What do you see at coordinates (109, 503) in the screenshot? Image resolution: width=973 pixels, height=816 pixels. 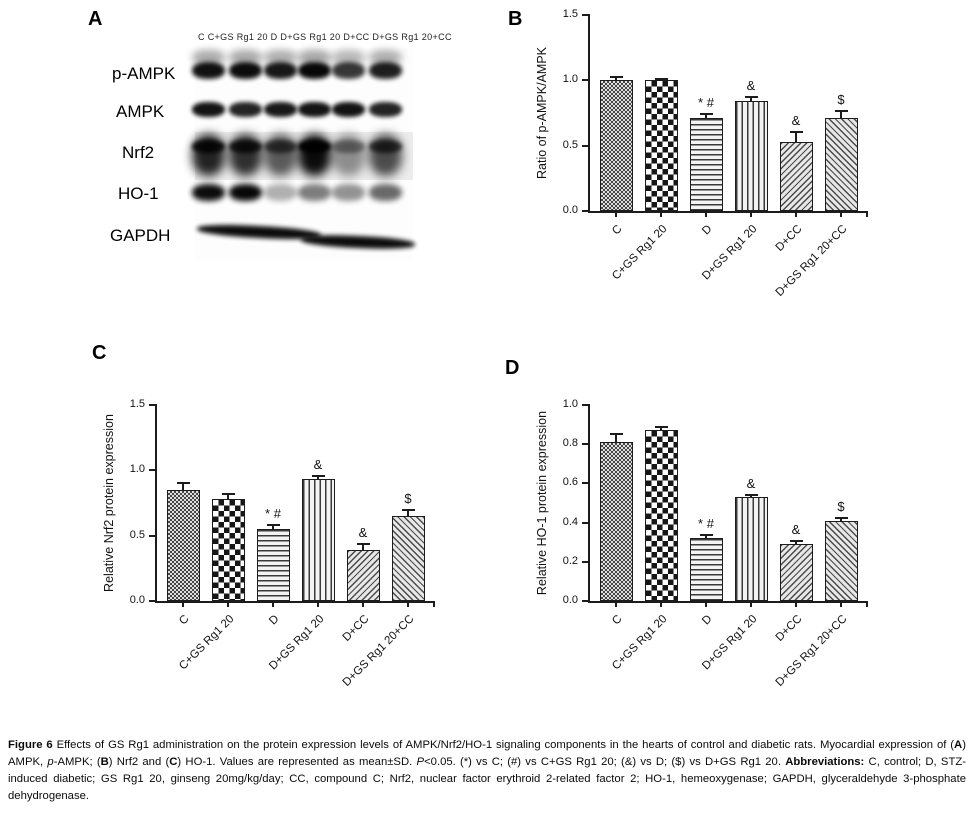 I see `chart-C-y-axis-title: Relative Nrf2 protein expression` at bounding box center [109, 503].